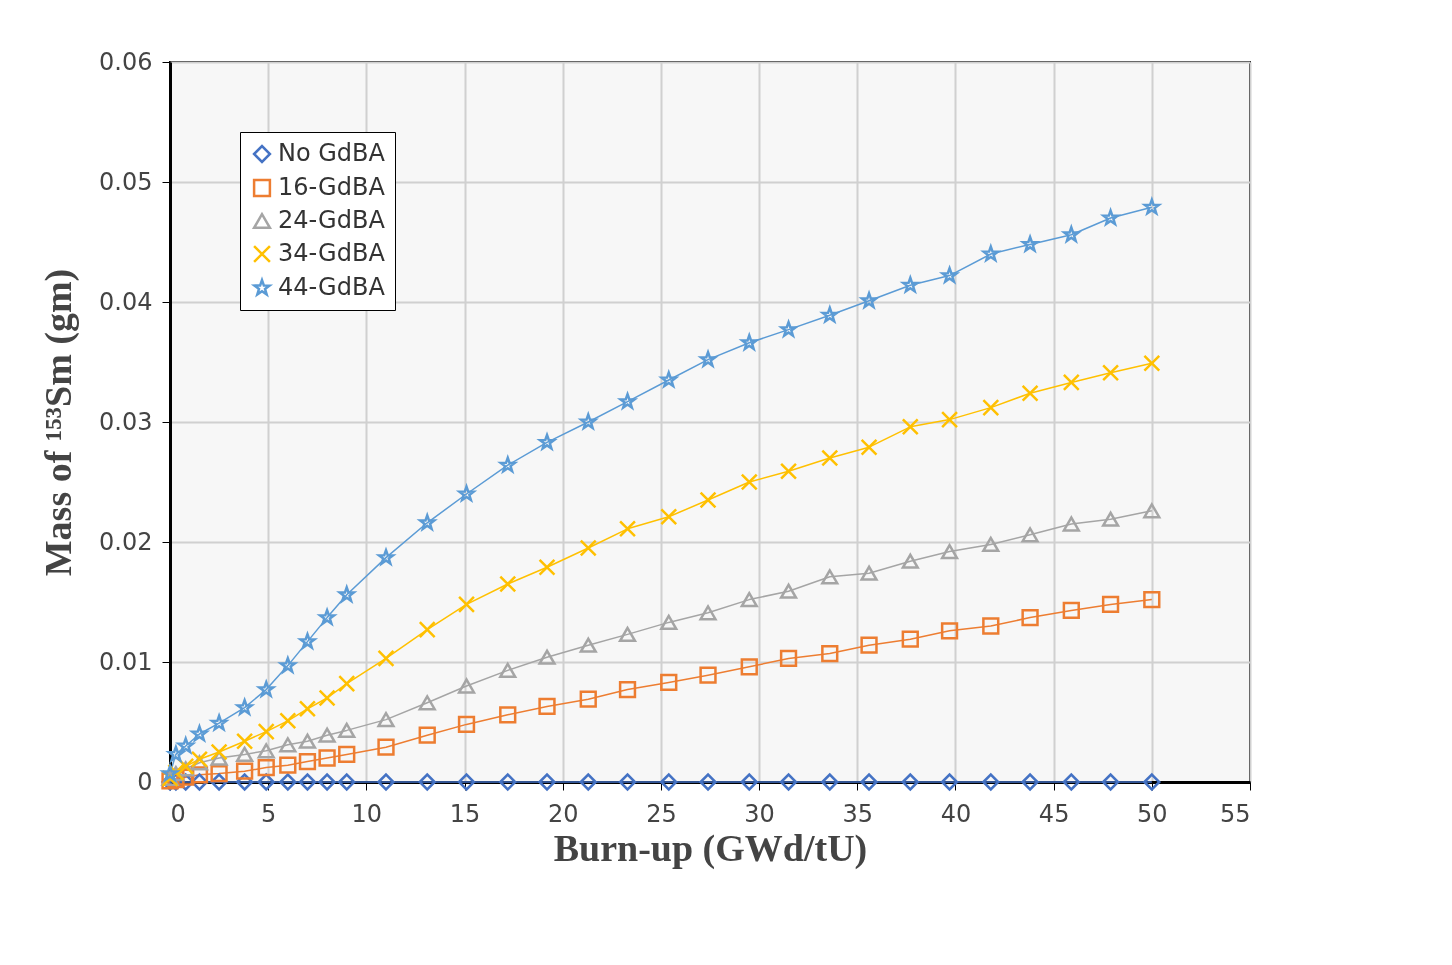 This screenshot has width=1452, height=965. What do you see at coordinates (126, 421) in the screenshot?
I see `y-tick-label: 0.03` at bounding box center [126, 421].